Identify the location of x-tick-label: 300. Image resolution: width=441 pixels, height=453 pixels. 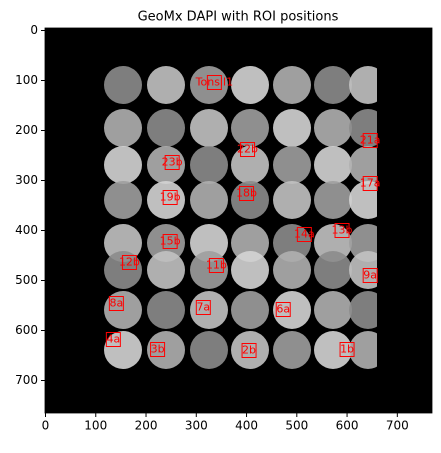
(196, 426).